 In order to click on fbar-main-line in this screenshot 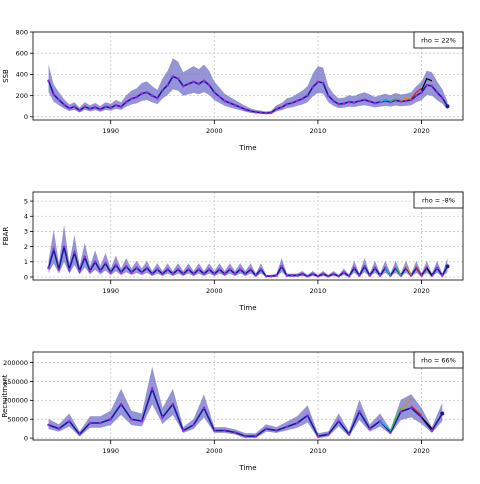, I will do `click(248, 262)`.